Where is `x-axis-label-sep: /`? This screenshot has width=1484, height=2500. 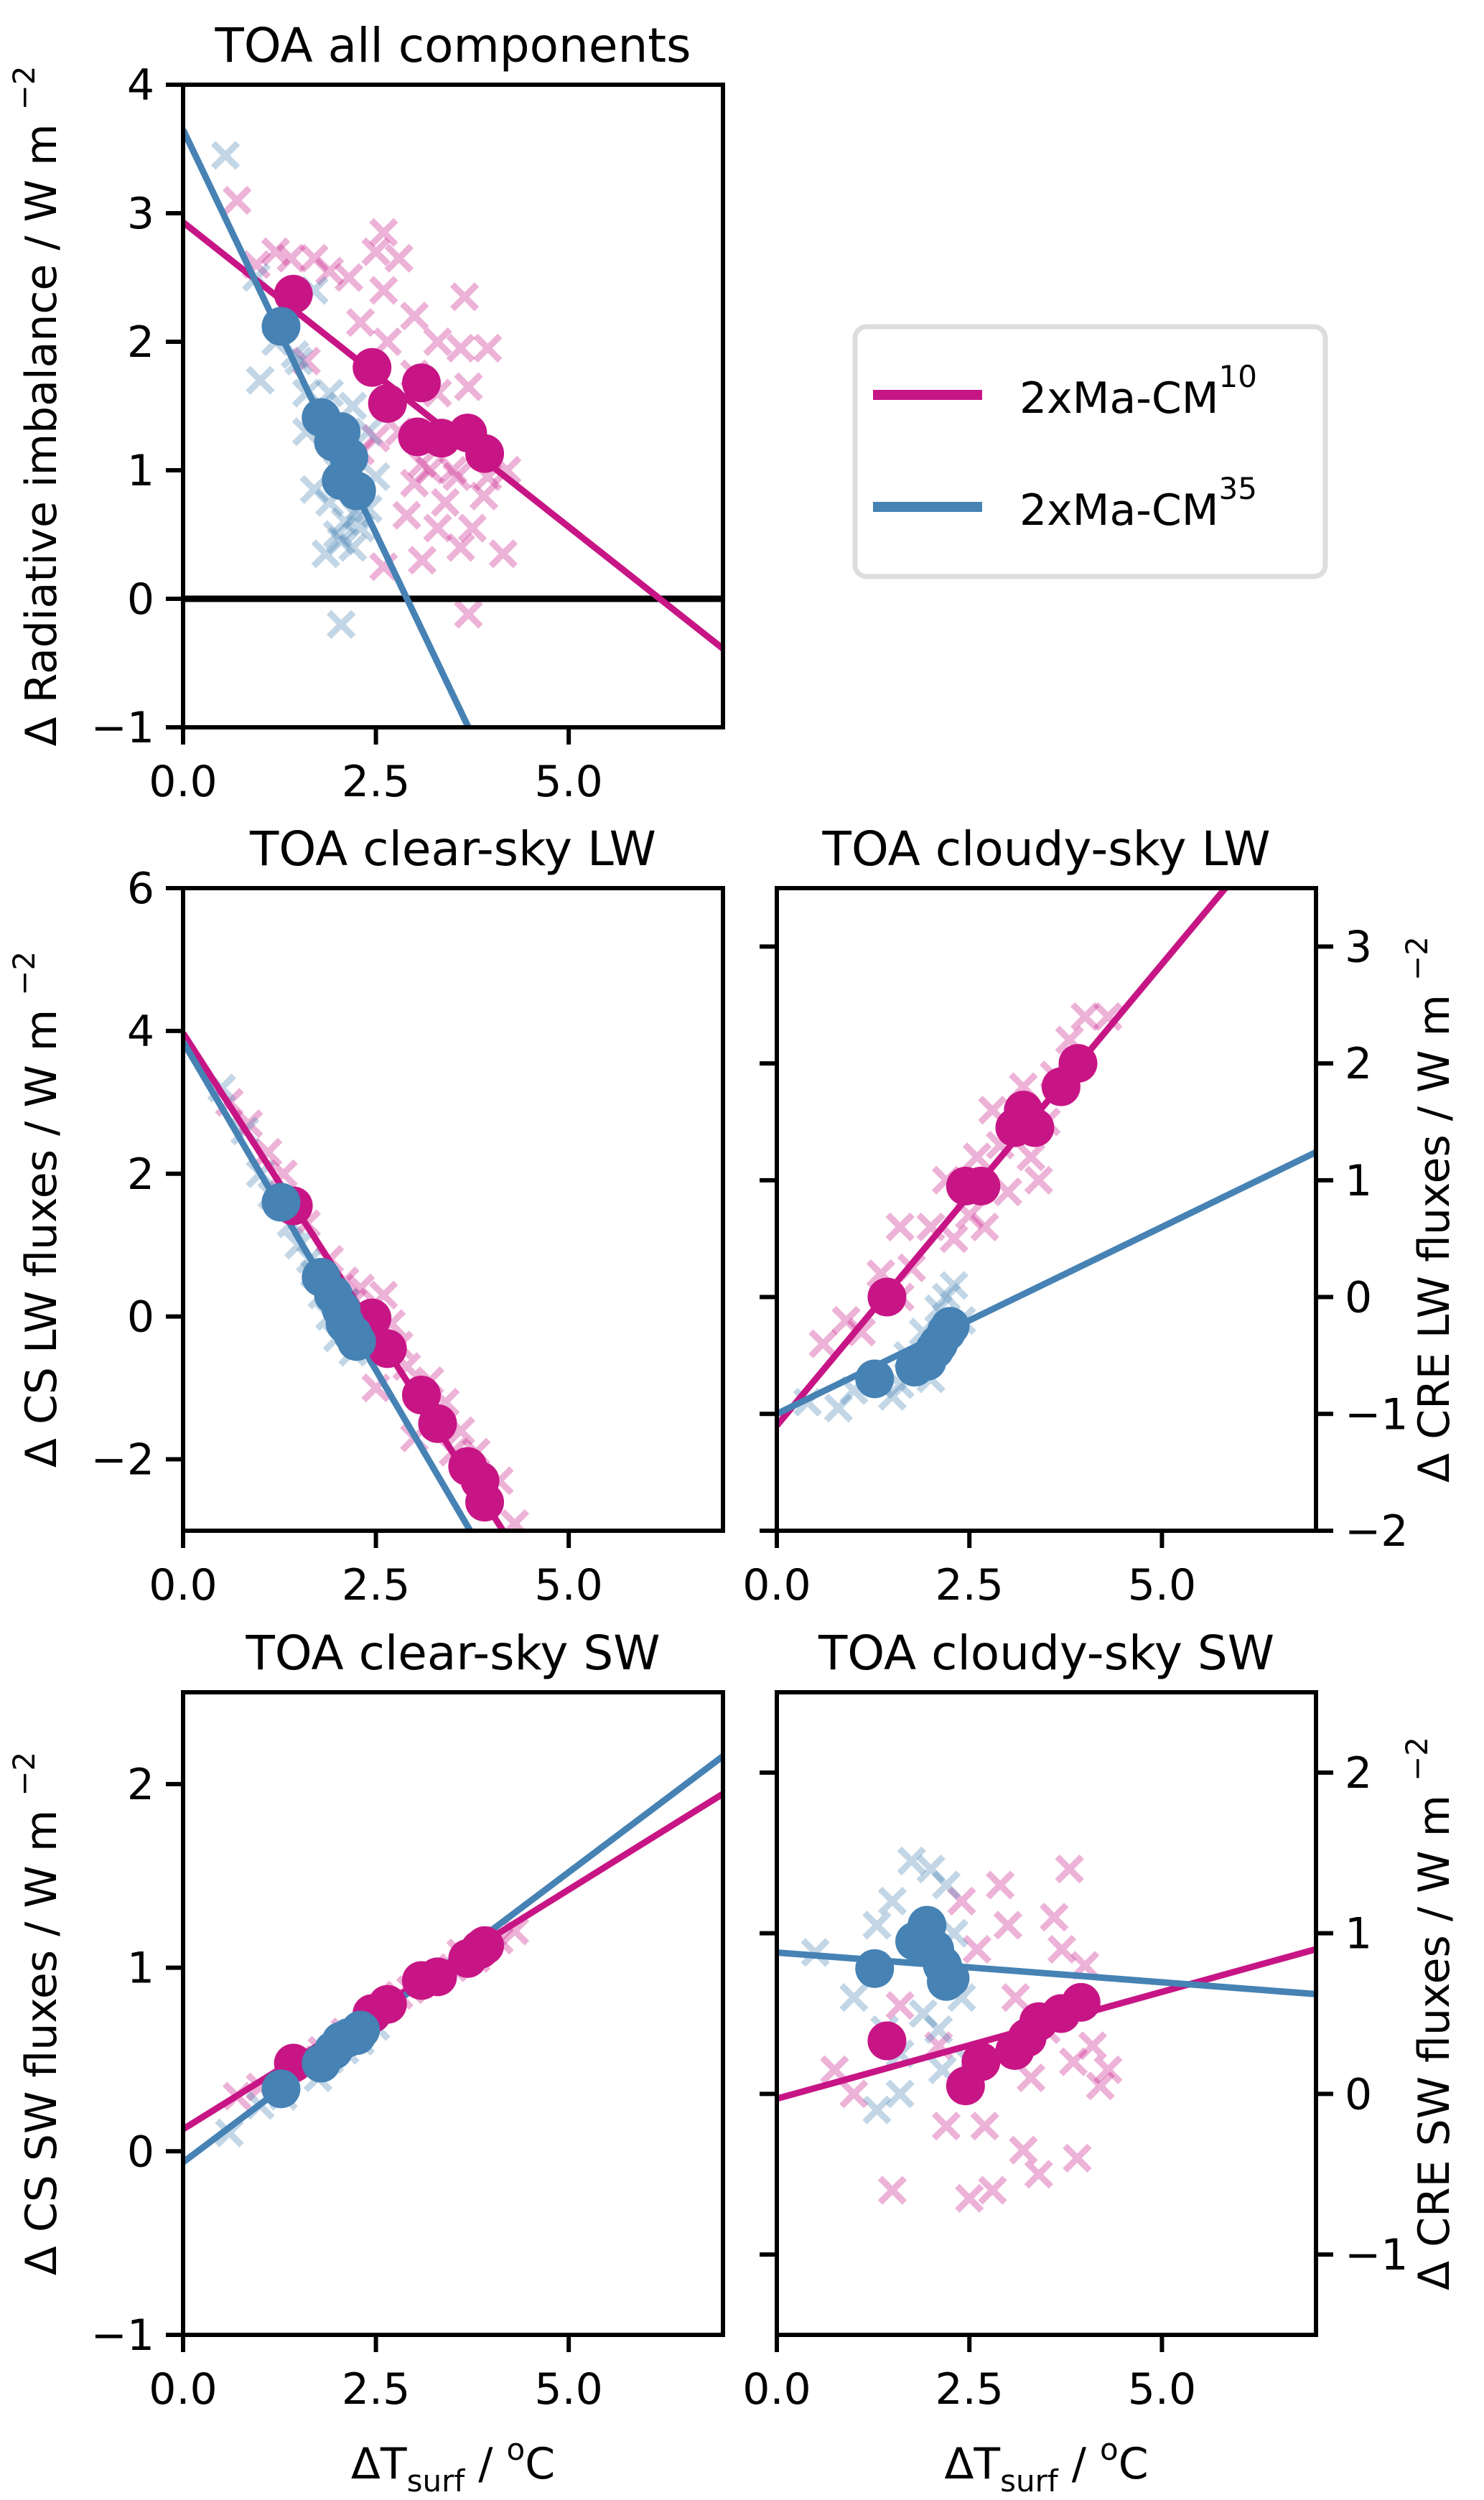 x-axis-label-sep: / is located at coordinates (485, 2464).